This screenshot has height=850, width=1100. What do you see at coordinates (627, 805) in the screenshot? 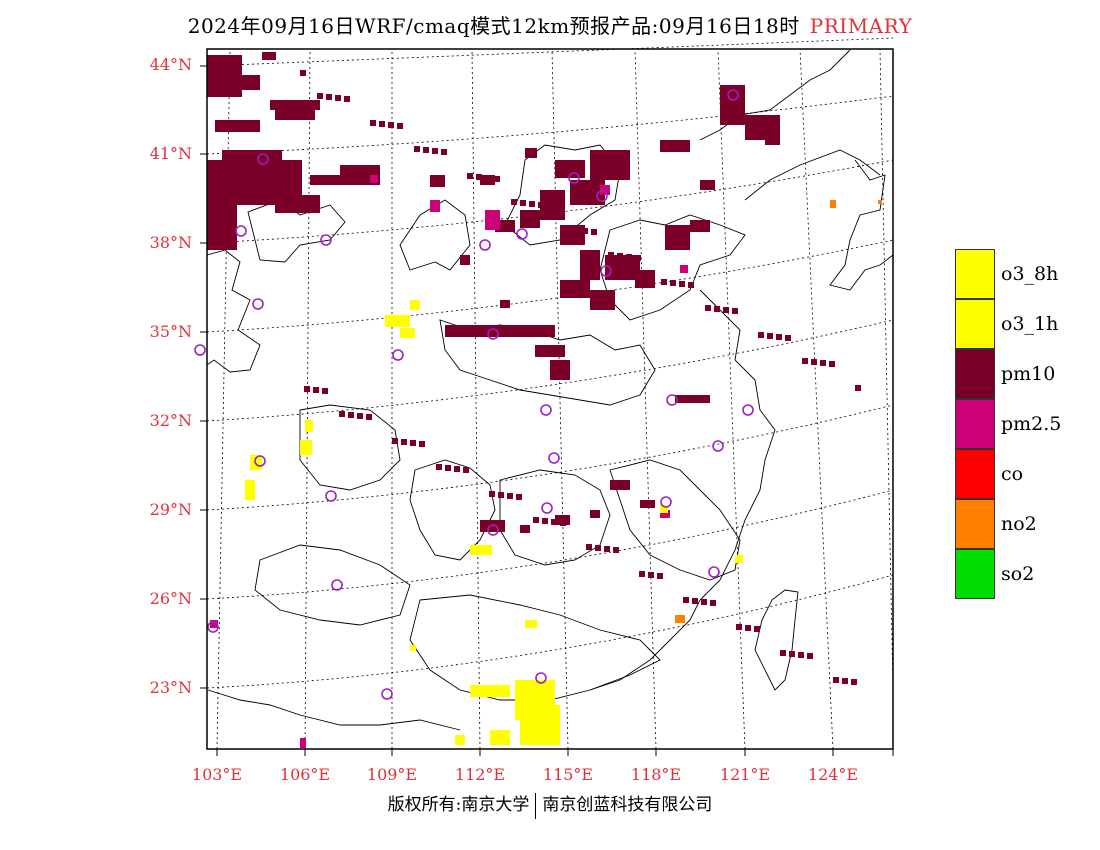
I see `footer-right: 南京创蓝科技有限公司` at bounding box center [627, 805].